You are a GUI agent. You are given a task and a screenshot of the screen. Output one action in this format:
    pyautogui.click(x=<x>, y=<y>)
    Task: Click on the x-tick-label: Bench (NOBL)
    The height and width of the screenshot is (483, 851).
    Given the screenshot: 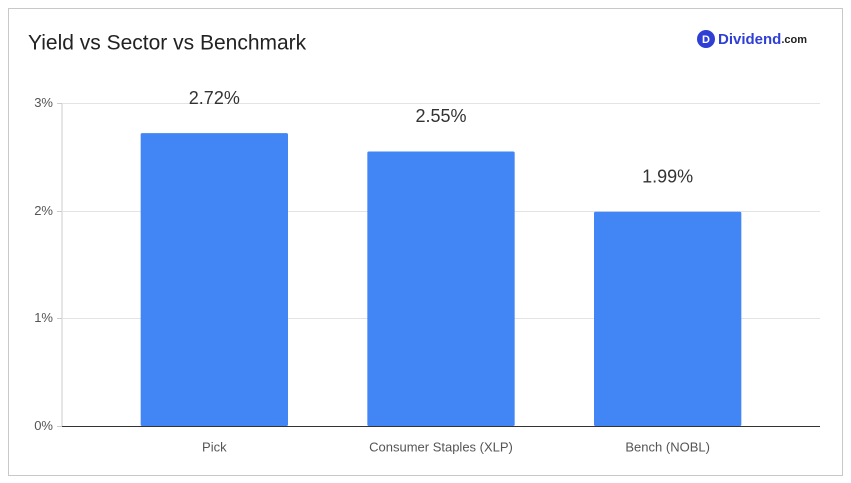 What is the action you would take?
    pyautogui.click(x=667, y=446)
    